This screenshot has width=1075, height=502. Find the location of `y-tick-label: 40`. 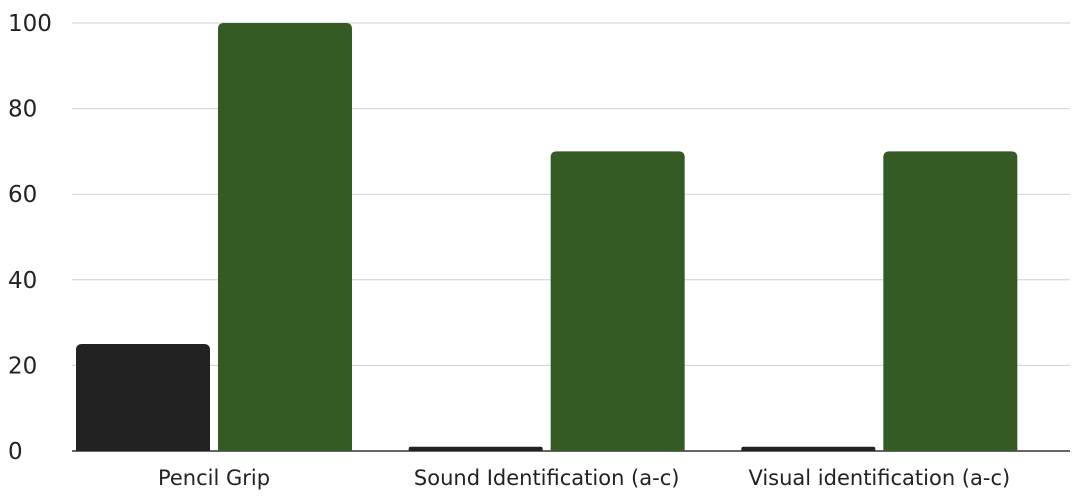

y-tick-label: 40 is located at coordinates (22, 281).